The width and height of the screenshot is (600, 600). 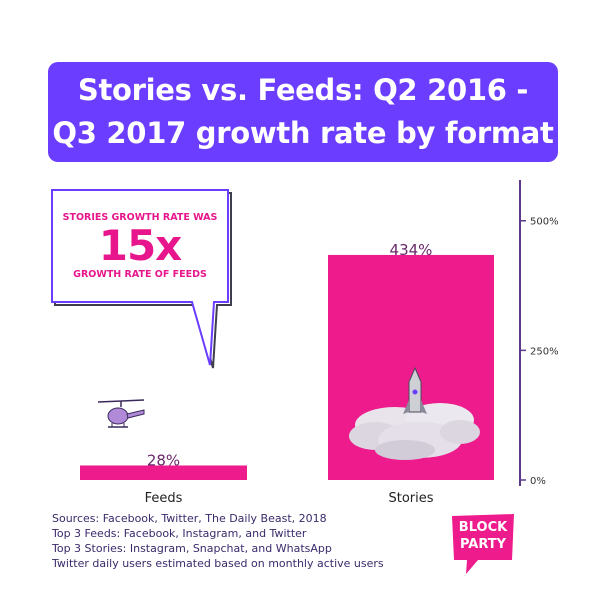 What do you see at coordinates (544, 351) in the screenshot?
I see `y-tick-label: 250%` at bounding box center [544, 351].